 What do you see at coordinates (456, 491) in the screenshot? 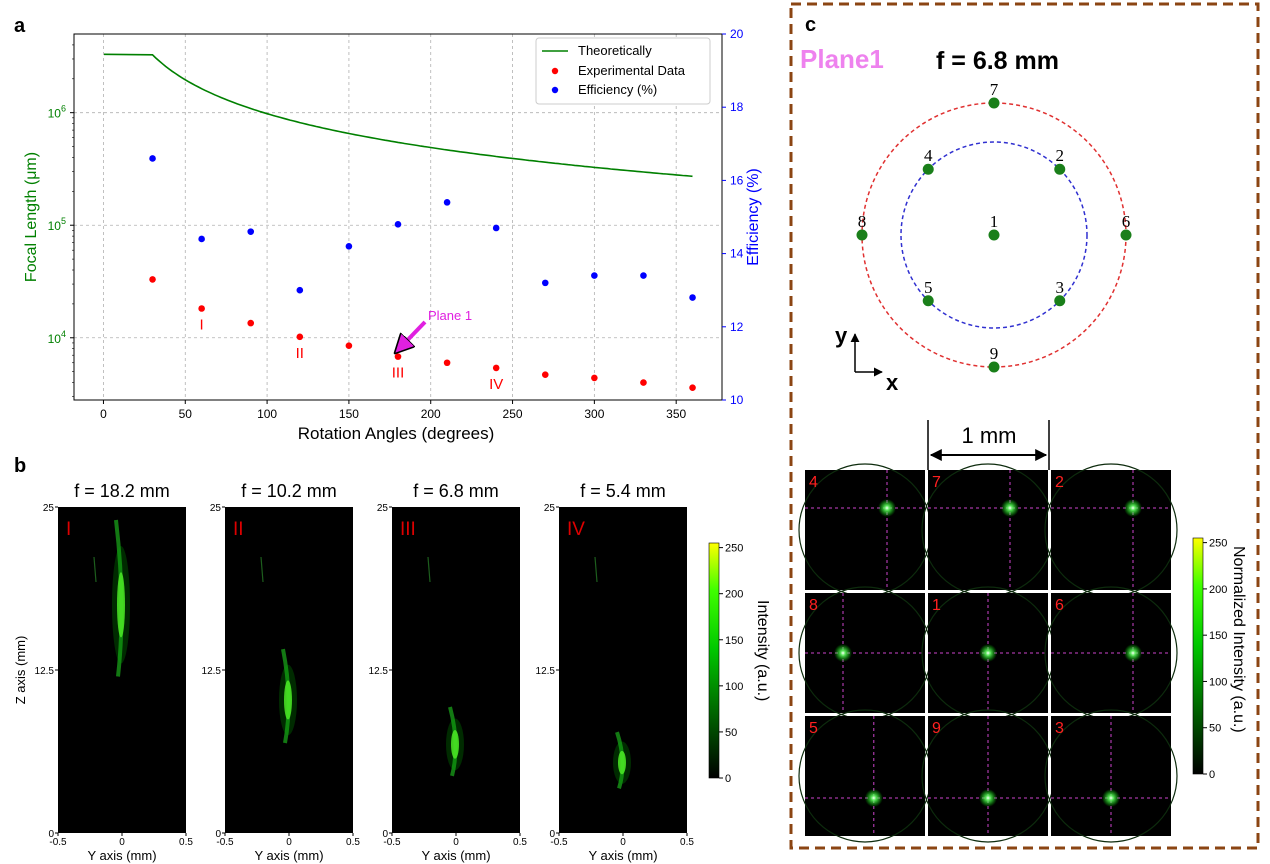
I see `subplot-title: f = 6.8 mm` at bounding box center [456, 491].